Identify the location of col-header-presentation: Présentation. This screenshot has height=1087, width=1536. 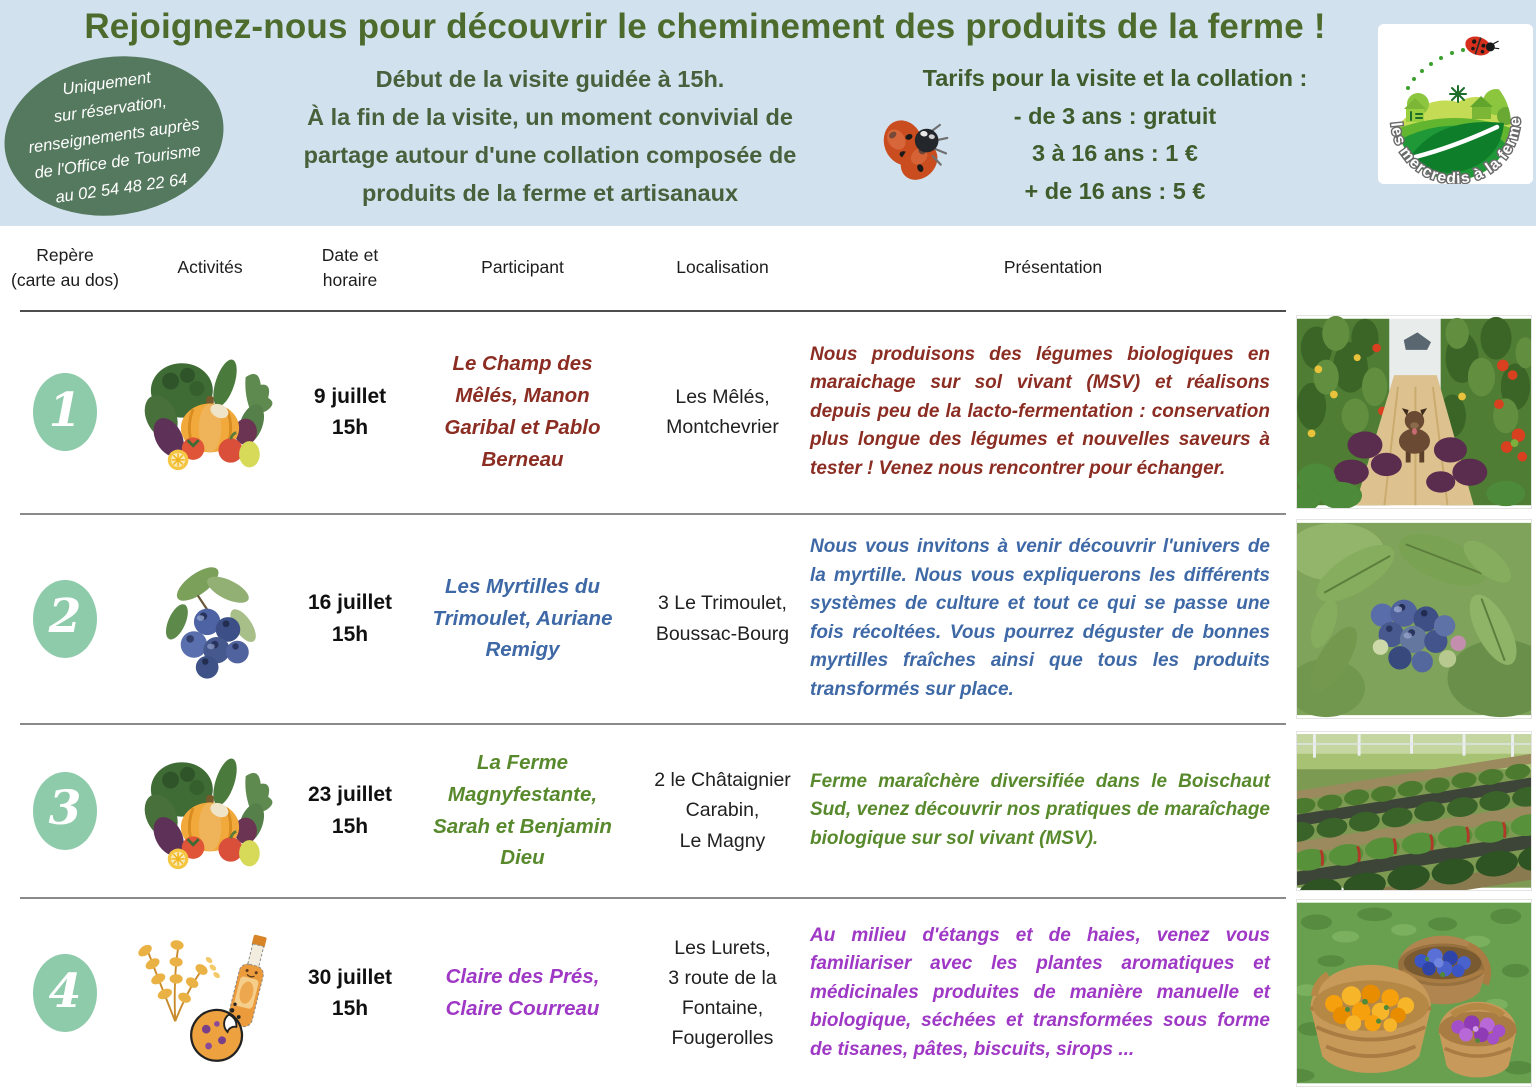
(1053, 267).